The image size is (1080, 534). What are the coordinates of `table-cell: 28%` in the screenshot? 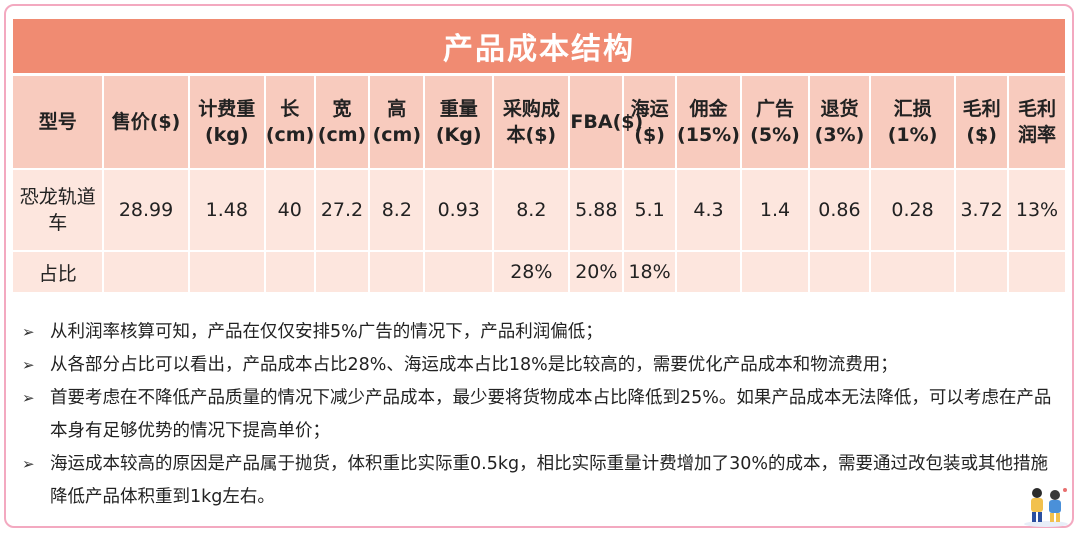 It's located at (531, 271).